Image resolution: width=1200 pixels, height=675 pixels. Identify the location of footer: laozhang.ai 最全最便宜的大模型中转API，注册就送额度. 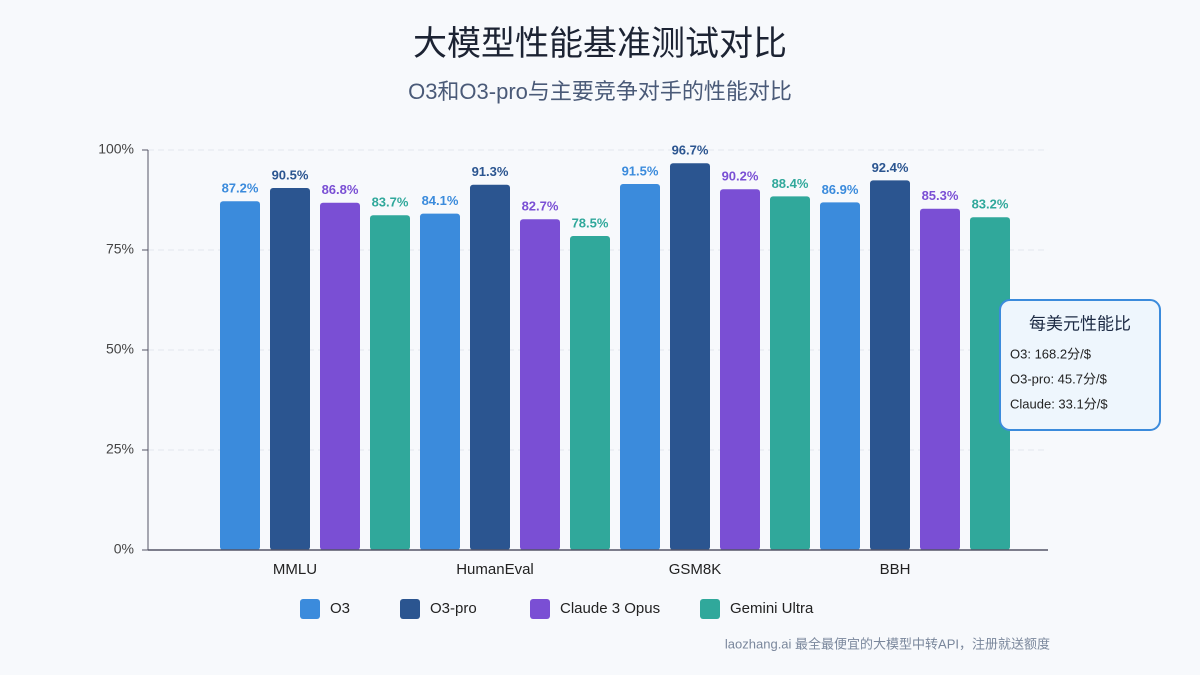
(887, 643).